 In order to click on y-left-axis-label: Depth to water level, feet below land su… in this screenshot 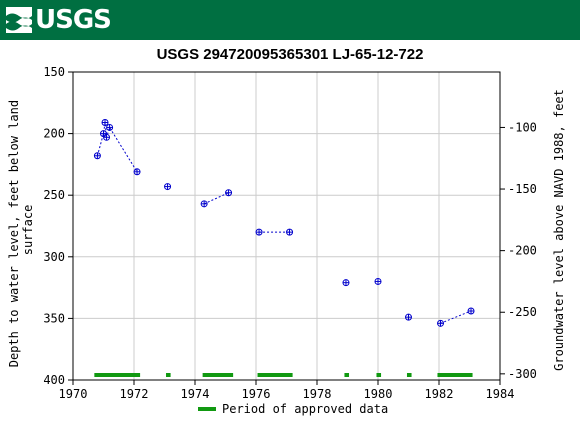, I will do `click(21, 230)`.